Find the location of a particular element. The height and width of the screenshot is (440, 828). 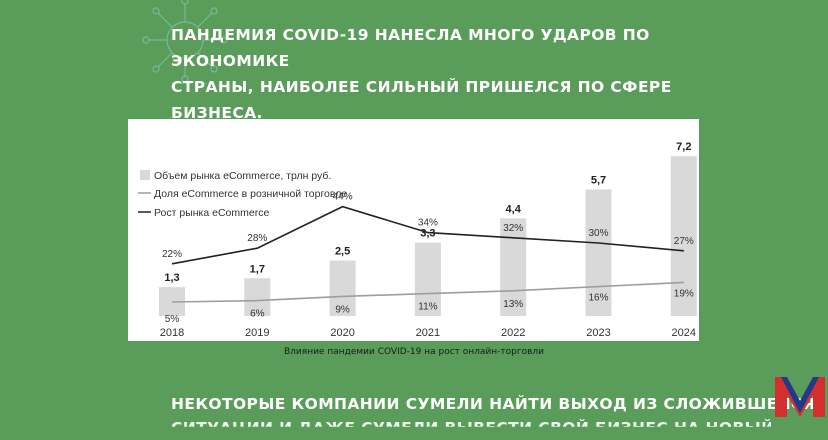

bar-value-label: 1,7 is located at coordinates (257, 269).